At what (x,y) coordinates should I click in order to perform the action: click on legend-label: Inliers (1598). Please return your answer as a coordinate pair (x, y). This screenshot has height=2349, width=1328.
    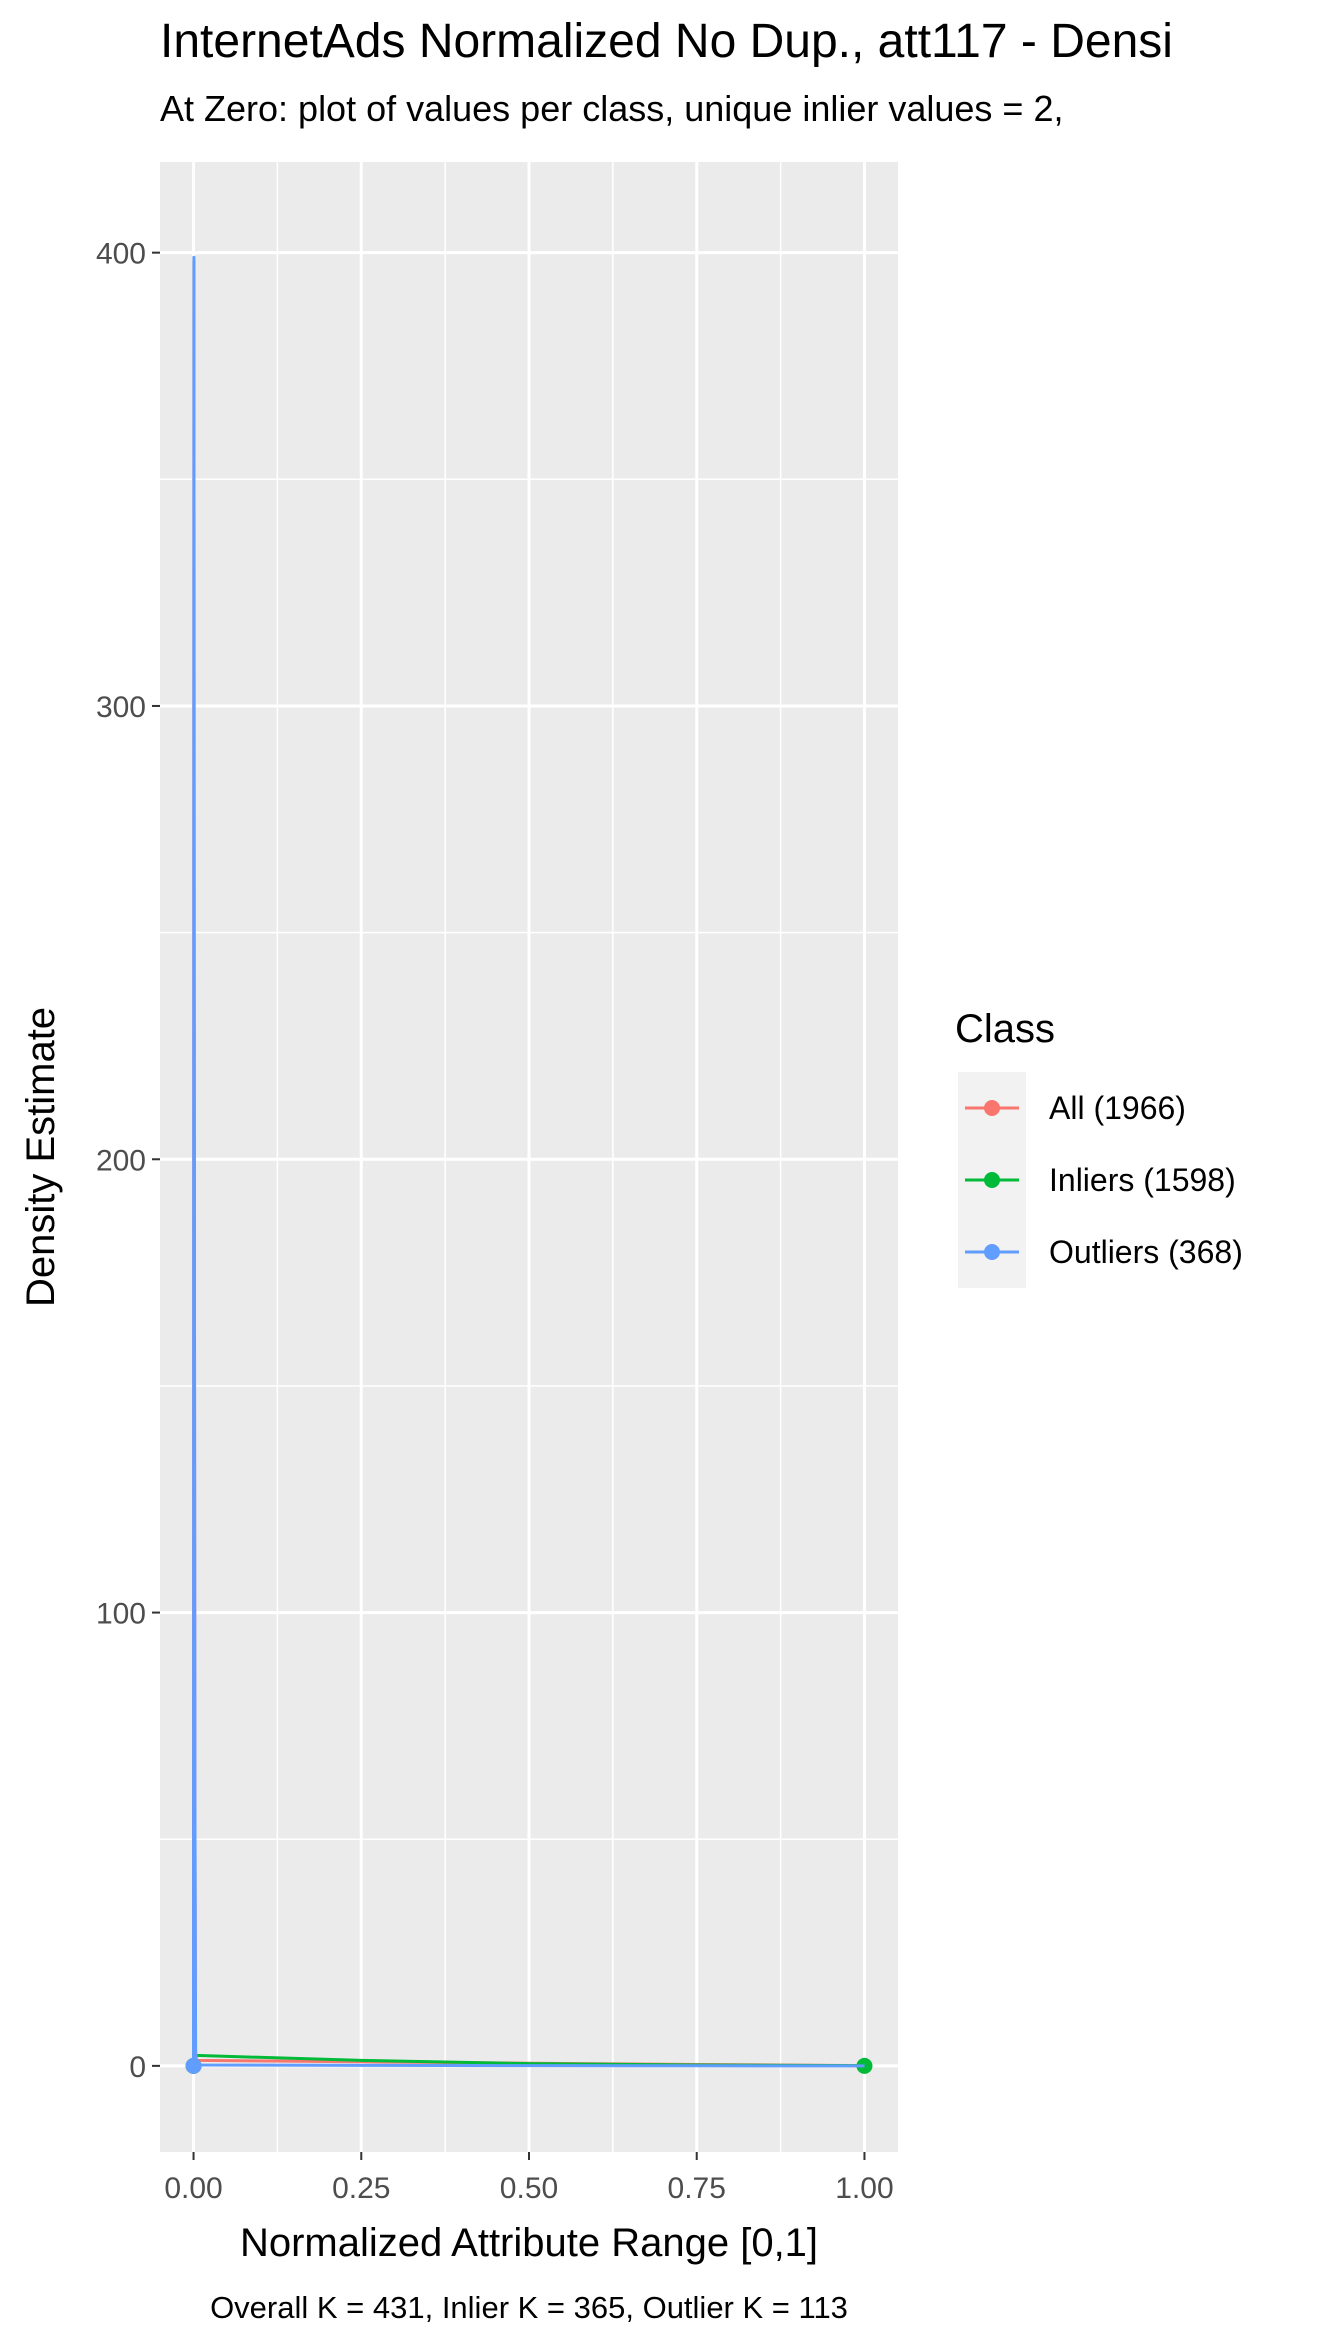
    Looking at the image, I should click on (1142, 1180).